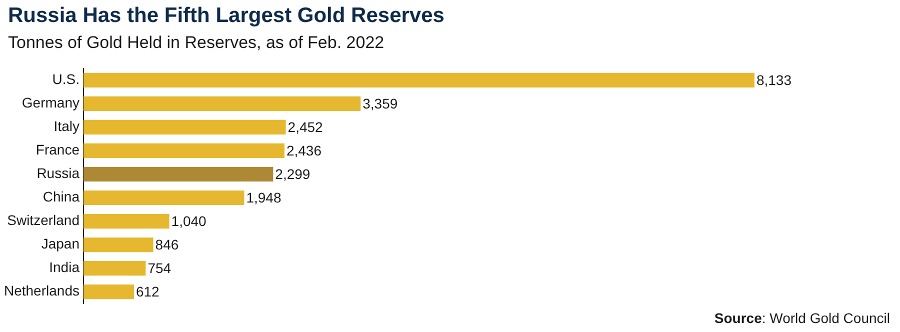 Image resolution: width=900 pixels, height=332 pixels. Describe the element at coordinates (380, 104) in the screenshot. I see `data-label: 3,359` at that location.